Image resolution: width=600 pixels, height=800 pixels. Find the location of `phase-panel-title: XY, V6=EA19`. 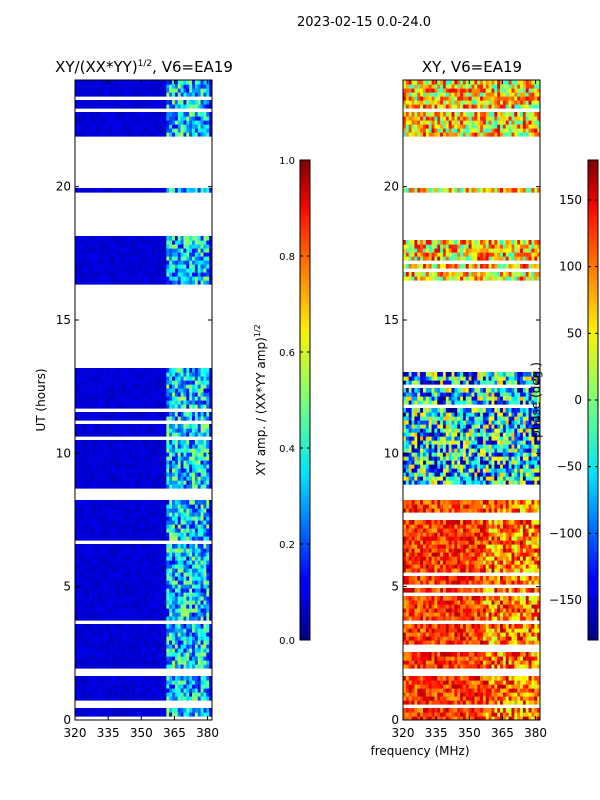

phase-panel-title: XY, V6=EA19 is located at coordinates (472, 67).